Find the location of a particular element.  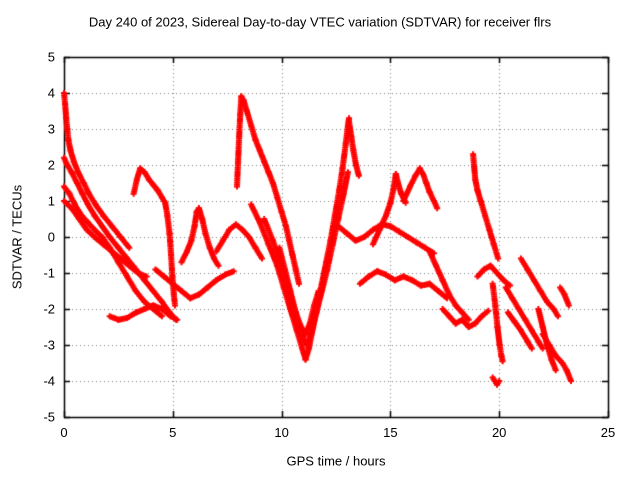

y-tick-label: 3 is located at coordinates (51, 129).